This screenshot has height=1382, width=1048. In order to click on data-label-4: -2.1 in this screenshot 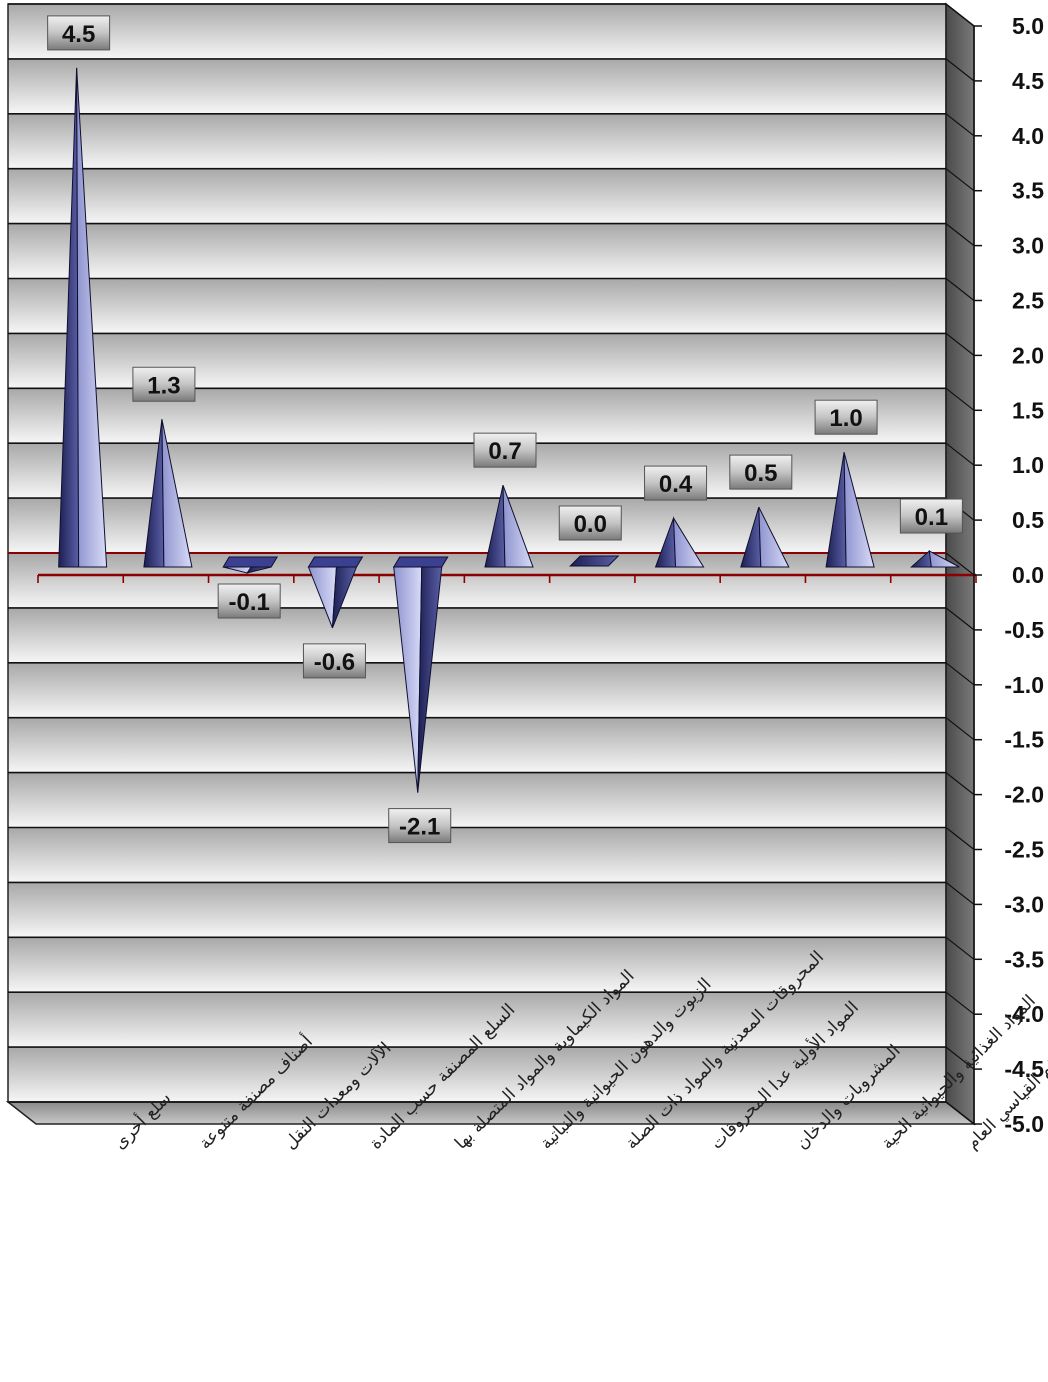, I will do `click(420, 826)`.